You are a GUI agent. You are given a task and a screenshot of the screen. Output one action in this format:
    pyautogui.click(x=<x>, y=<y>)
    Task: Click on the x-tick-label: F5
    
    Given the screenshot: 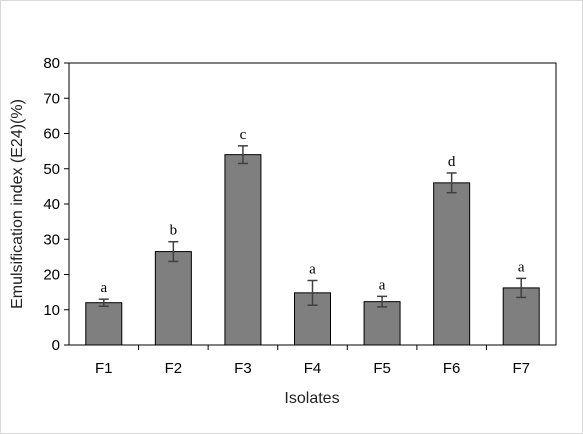 What is the action you would take?
    pyautogui.click(x=382, y=368)
    